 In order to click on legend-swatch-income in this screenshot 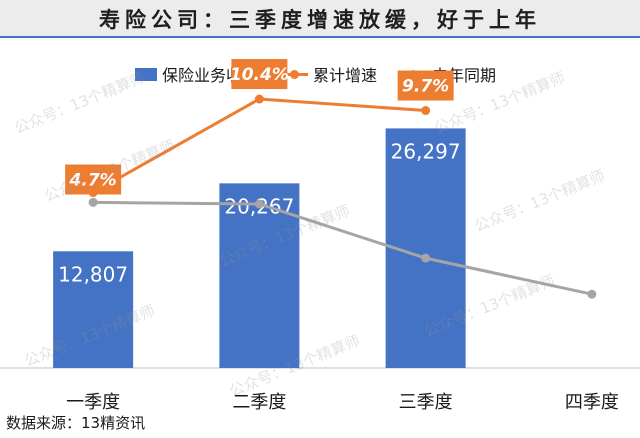, I will do `click(146, 74)`.